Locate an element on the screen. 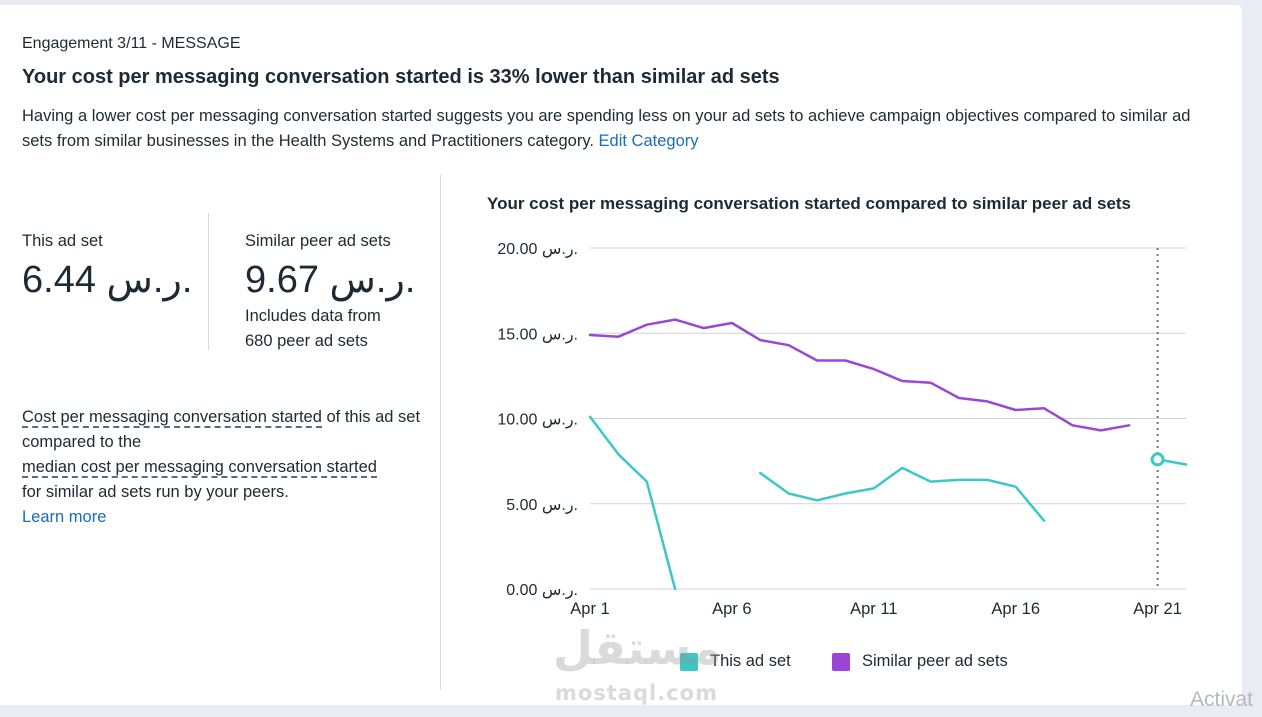 The height and width of the screenshot is (717, 1262). y-tick-label: 10.00 ر.س. is located at coordinates (537, 421).